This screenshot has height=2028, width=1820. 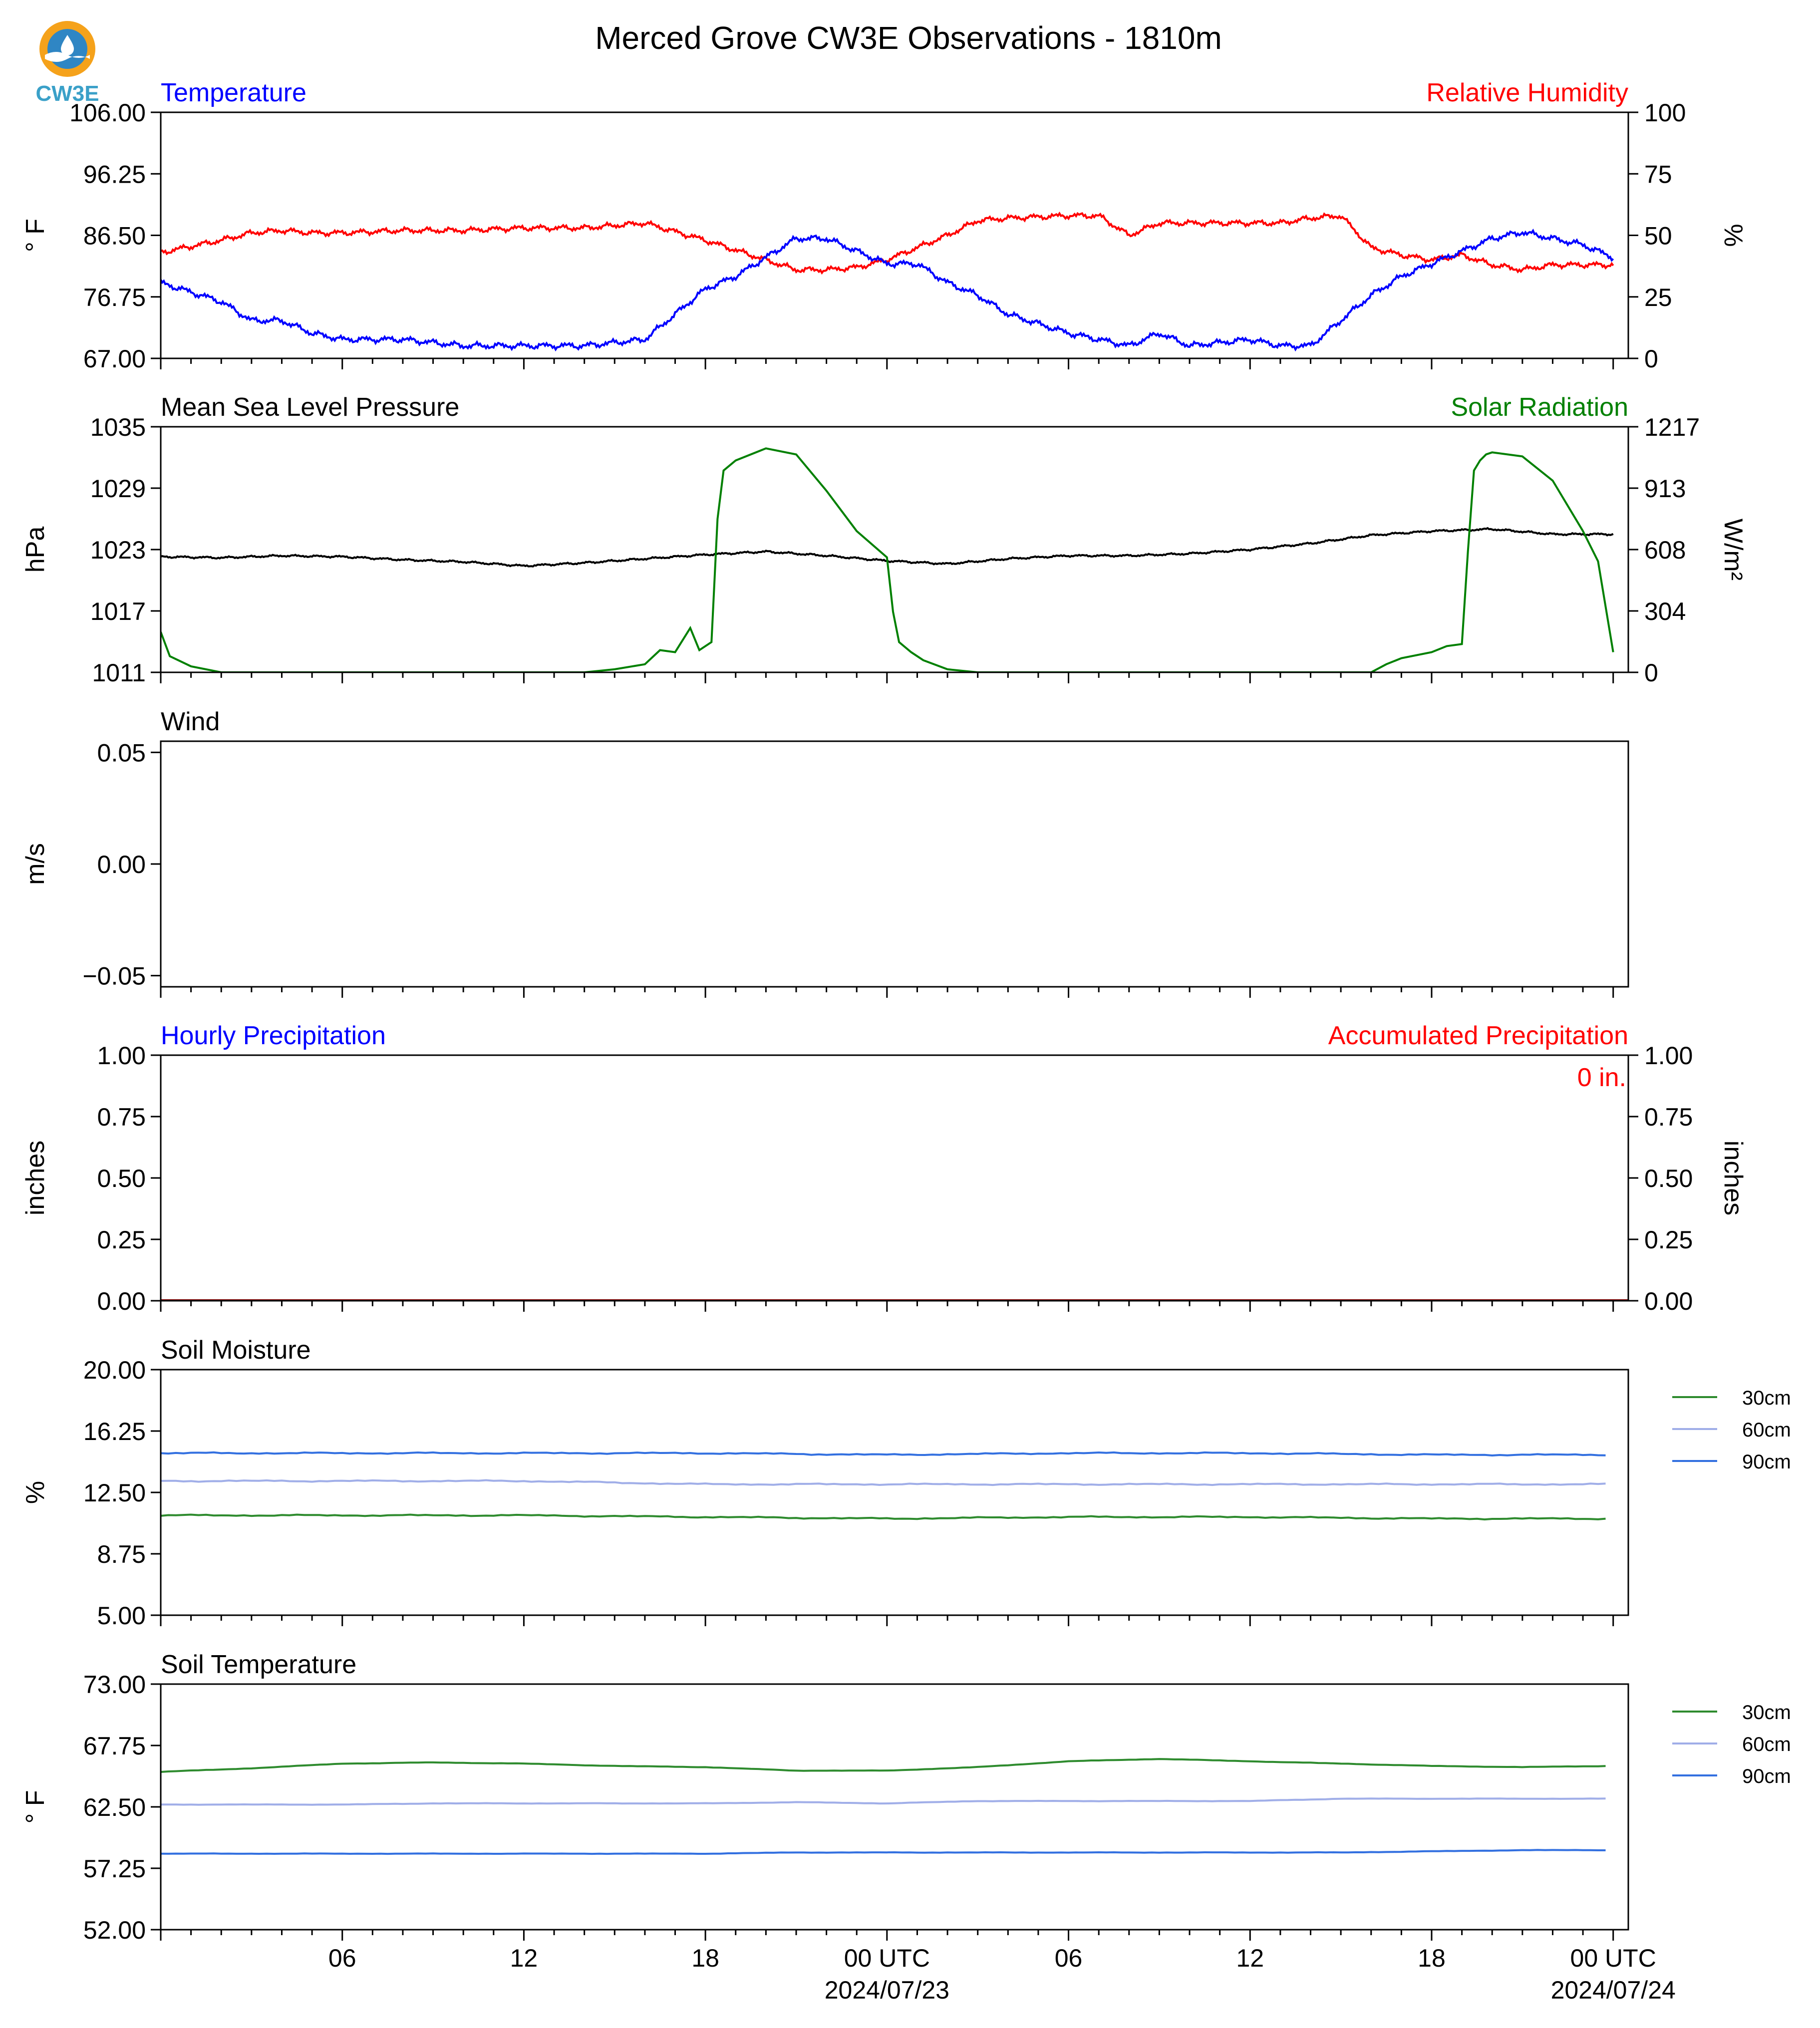 I want to click on y-tick-label-p3-3: 0.25, so click(x=121, y=1240).